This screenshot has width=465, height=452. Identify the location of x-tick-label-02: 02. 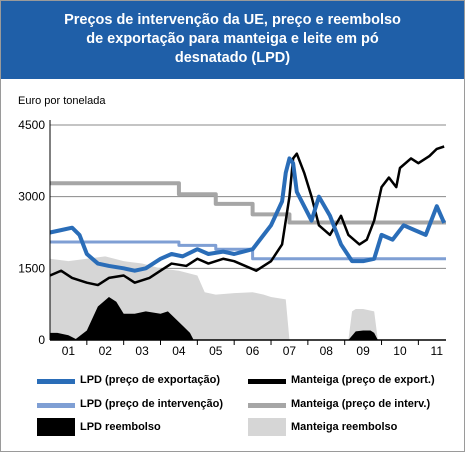
(106, 351).